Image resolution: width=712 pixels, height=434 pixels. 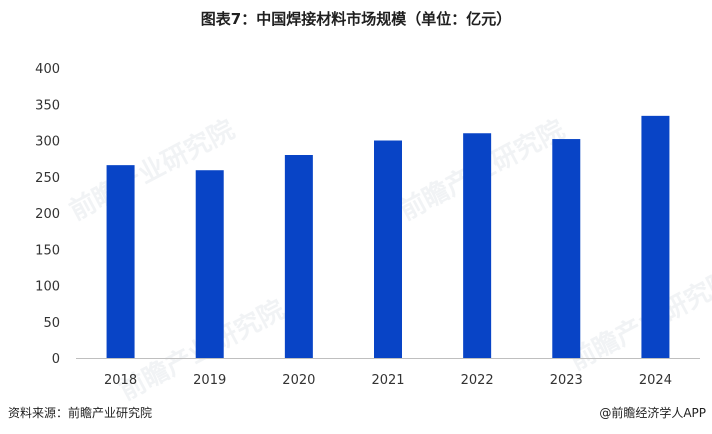 What do you see at coordinates (298, 380) in the screenshot?
I see `x-tick-label: 2020` at bounding box center [298, 380].